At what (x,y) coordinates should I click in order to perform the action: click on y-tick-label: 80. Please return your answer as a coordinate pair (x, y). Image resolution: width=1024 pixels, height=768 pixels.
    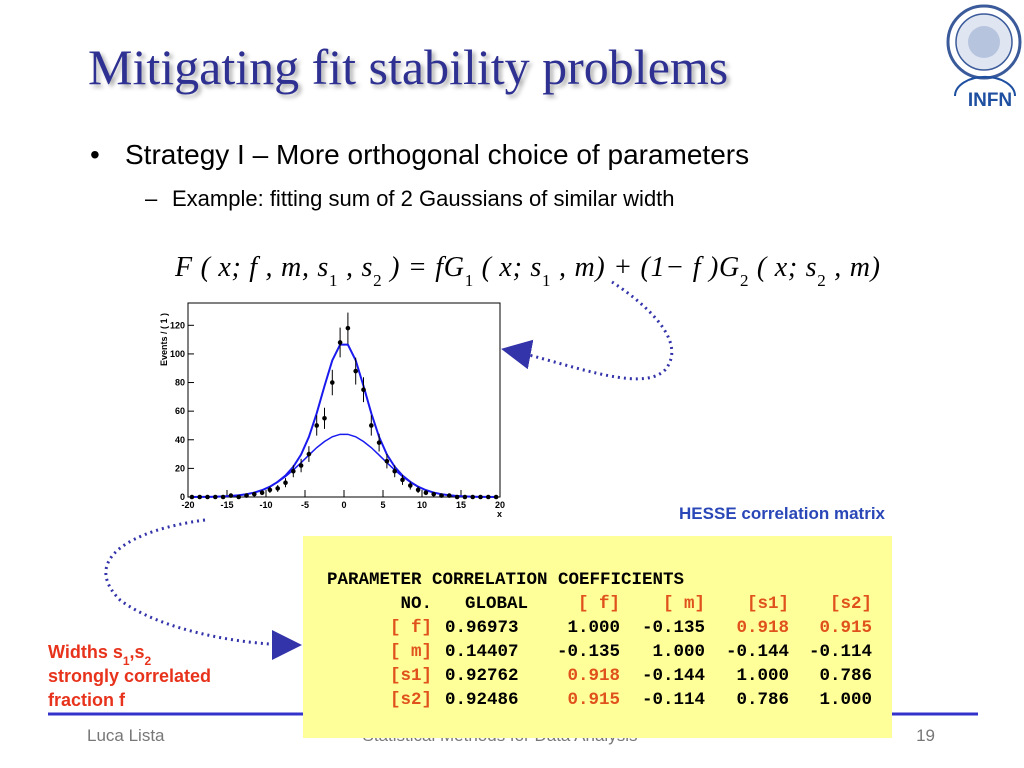
    Looking at the image, I should click on (180, 383).